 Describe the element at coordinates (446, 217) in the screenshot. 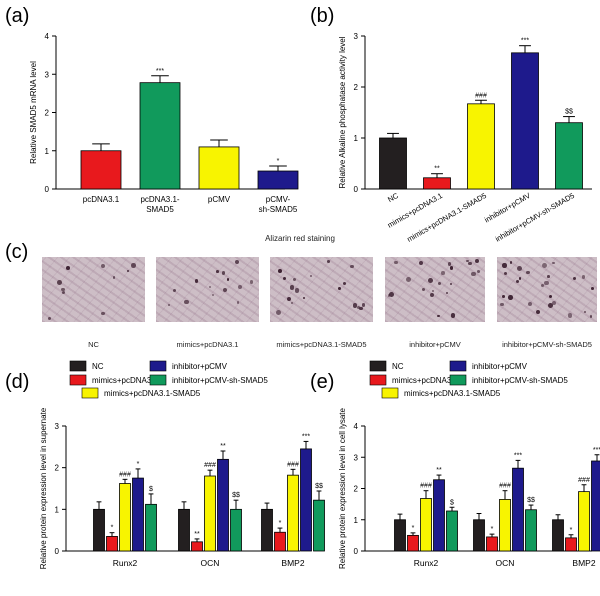

I see `x-tick-label: mimics+pcDNA3.1-SMAD5` at that location.